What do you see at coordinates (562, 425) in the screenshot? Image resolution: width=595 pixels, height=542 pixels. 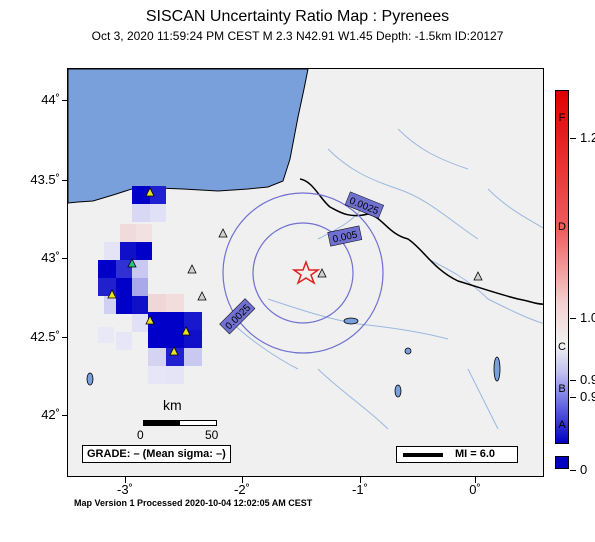 I see `colorbar-grade-letter: A` at bounding box center [562, 425].